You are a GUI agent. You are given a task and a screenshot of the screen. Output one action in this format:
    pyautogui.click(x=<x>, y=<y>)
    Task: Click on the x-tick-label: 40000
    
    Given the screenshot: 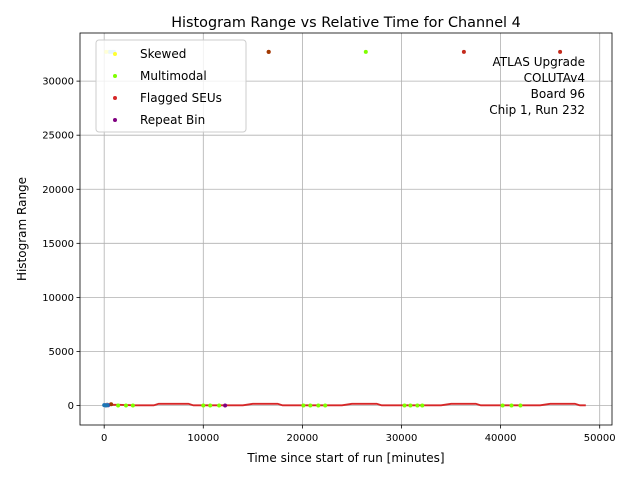 What is the action you would take?
    pyautogui.click(x=501, y=438)
    